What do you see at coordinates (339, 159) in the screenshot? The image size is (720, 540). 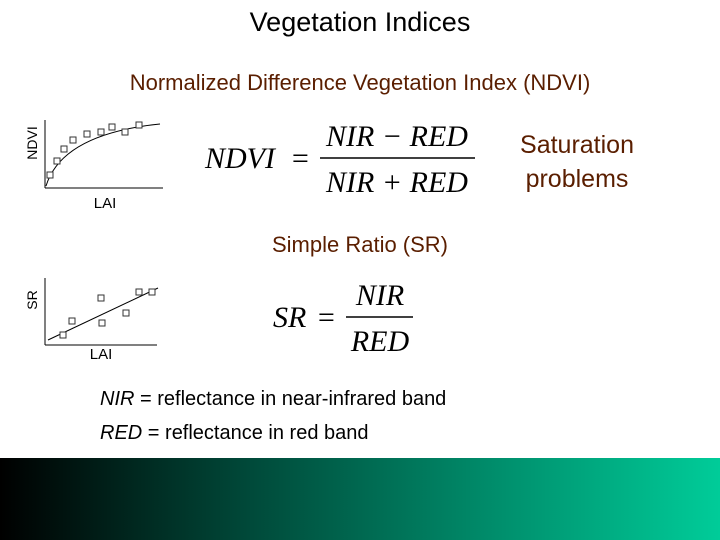 I see `ndvi-formula: NDVI = NIR − RED NIR + RED` at bounding box center [339, 159].